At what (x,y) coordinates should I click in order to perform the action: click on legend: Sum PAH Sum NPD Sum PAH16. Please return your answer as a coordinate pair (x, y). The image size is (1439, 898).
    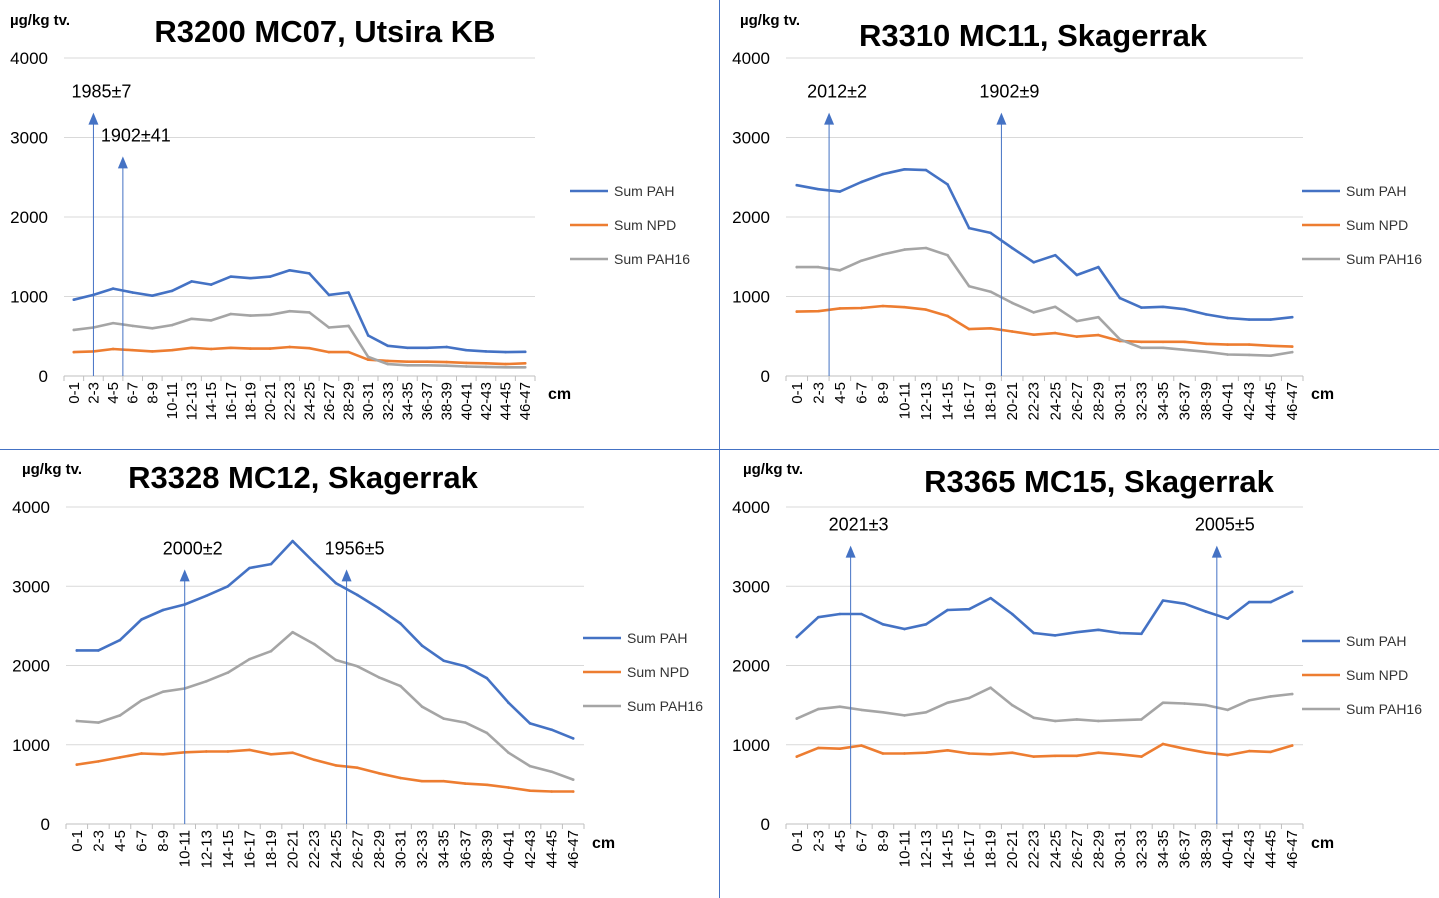
    Looking at the image, I should click on (1362, 225).